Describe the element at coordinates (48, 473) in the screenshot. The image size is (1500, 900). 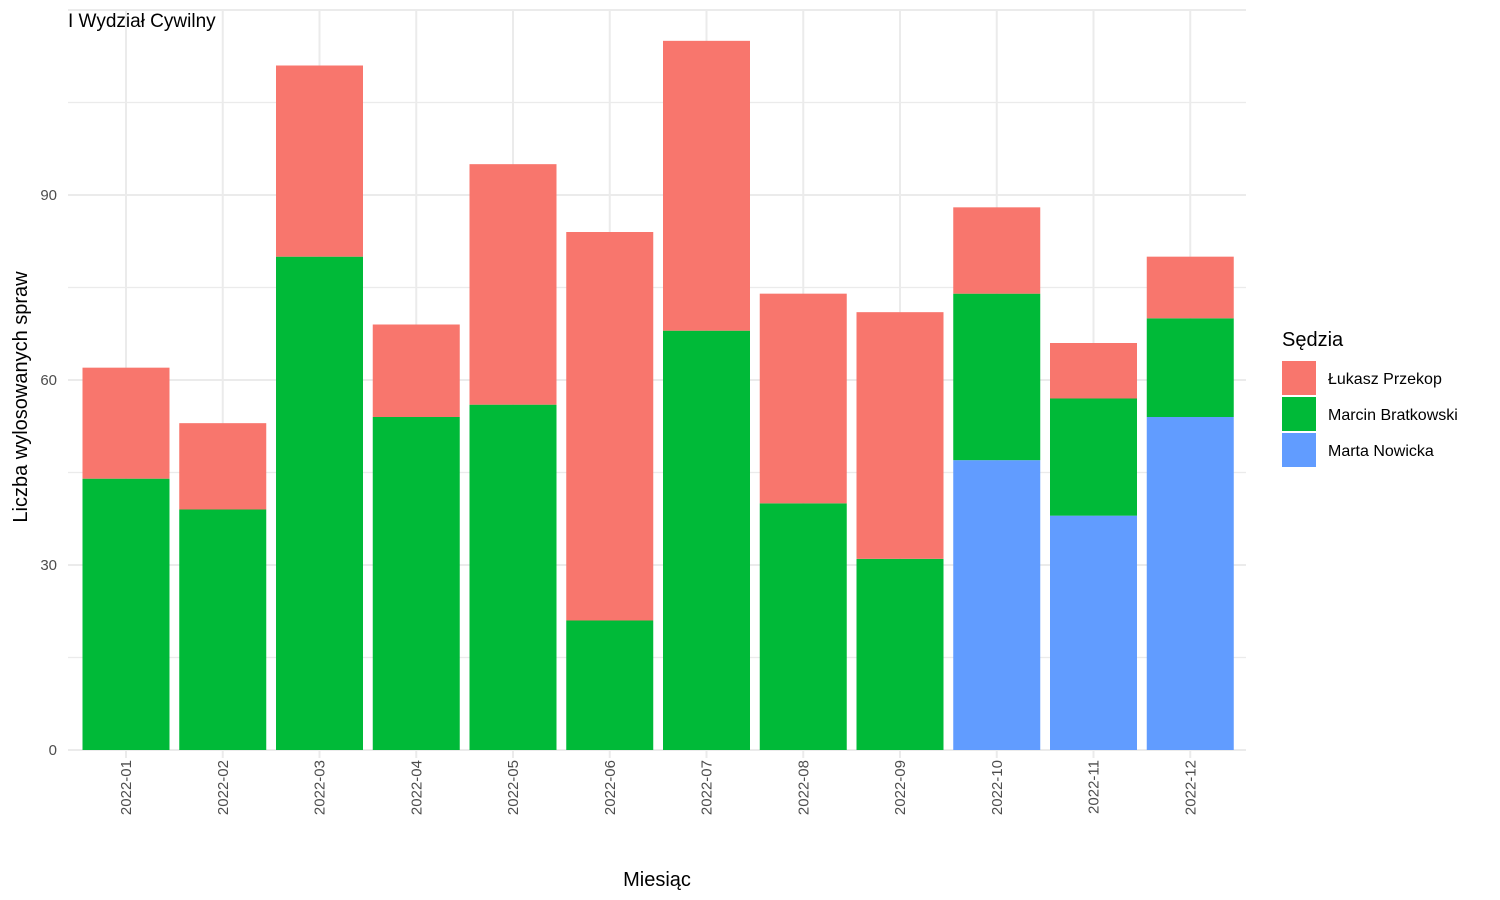
I see `y-axis-ticks: 0 30 60 90` at that location.